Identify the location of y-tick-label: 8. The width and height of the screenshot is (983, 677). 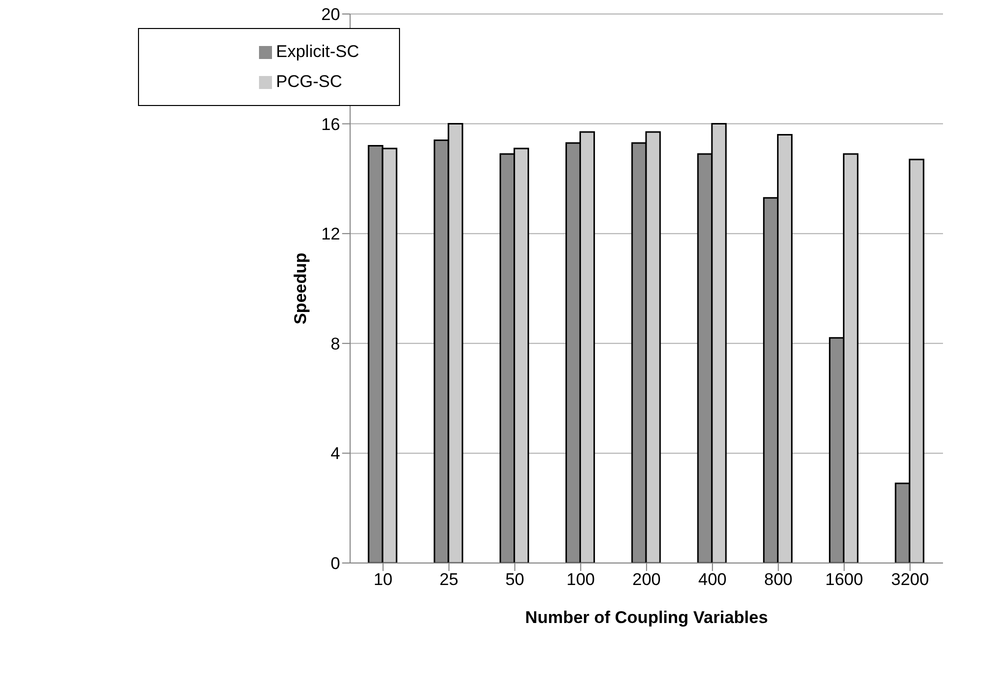
(335, 344).